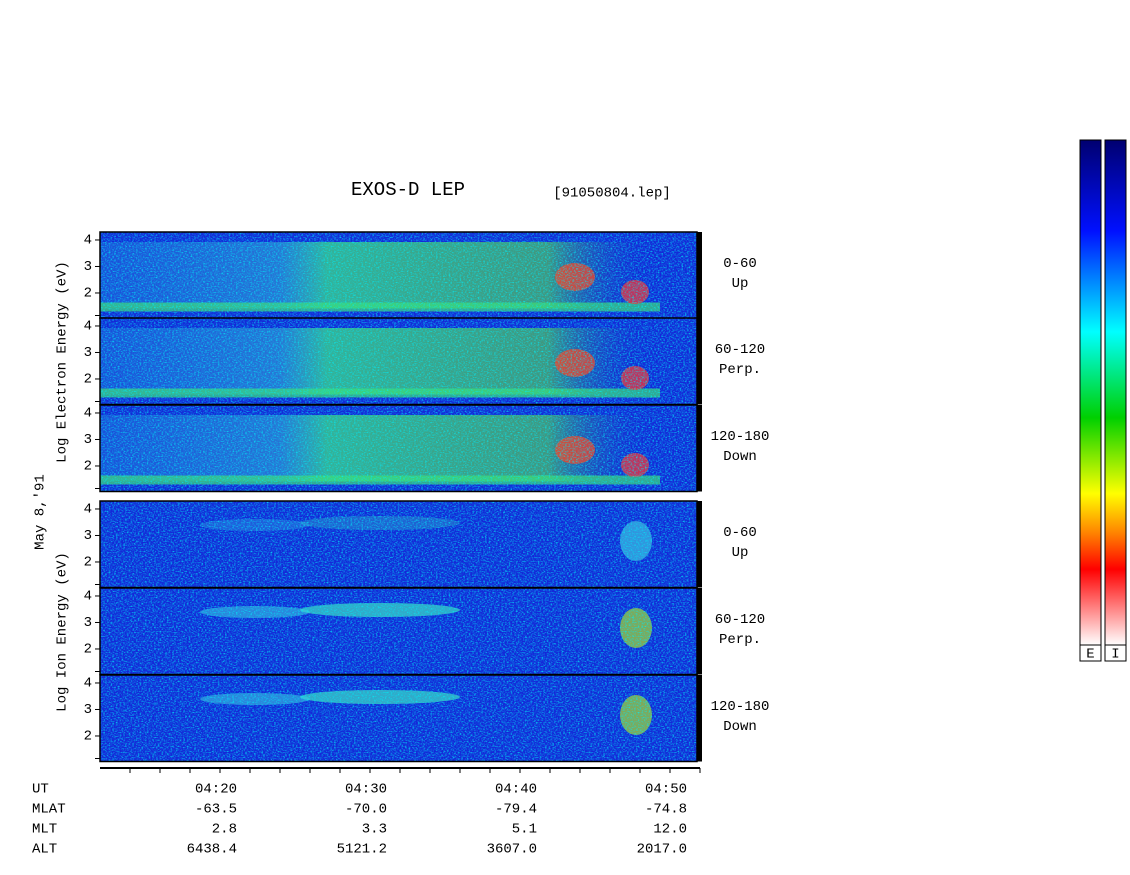 The image size is (1130, 875). What do you see at coordinates (362, 850) in the screenshot?
I see `row-value: 5121.2` at bounding box center [362, 850].